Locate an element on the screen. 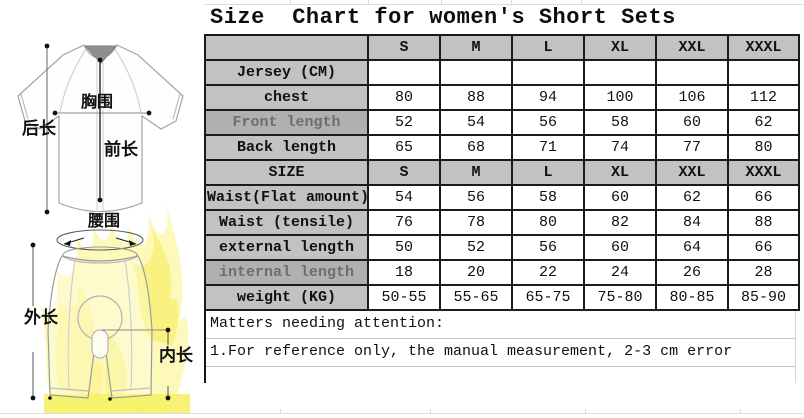  table-cell: 74 is located at coordinates (620, 147).